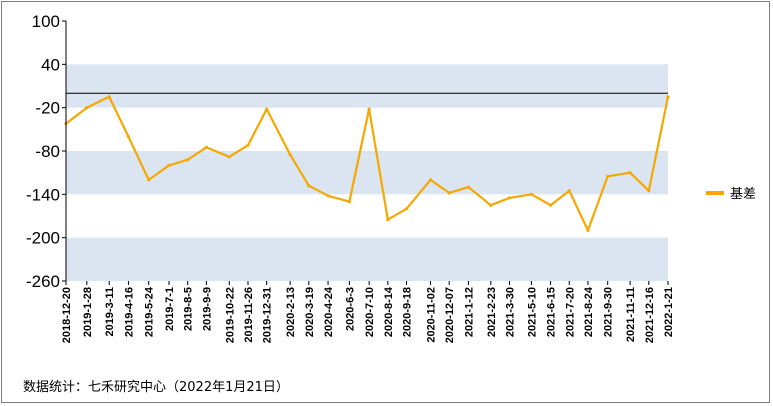  What do you see at coordinates (268, 315) in the screenshot?
I see `x-tick-label-10: 2019-12-31` at bounding box center [268, 315].